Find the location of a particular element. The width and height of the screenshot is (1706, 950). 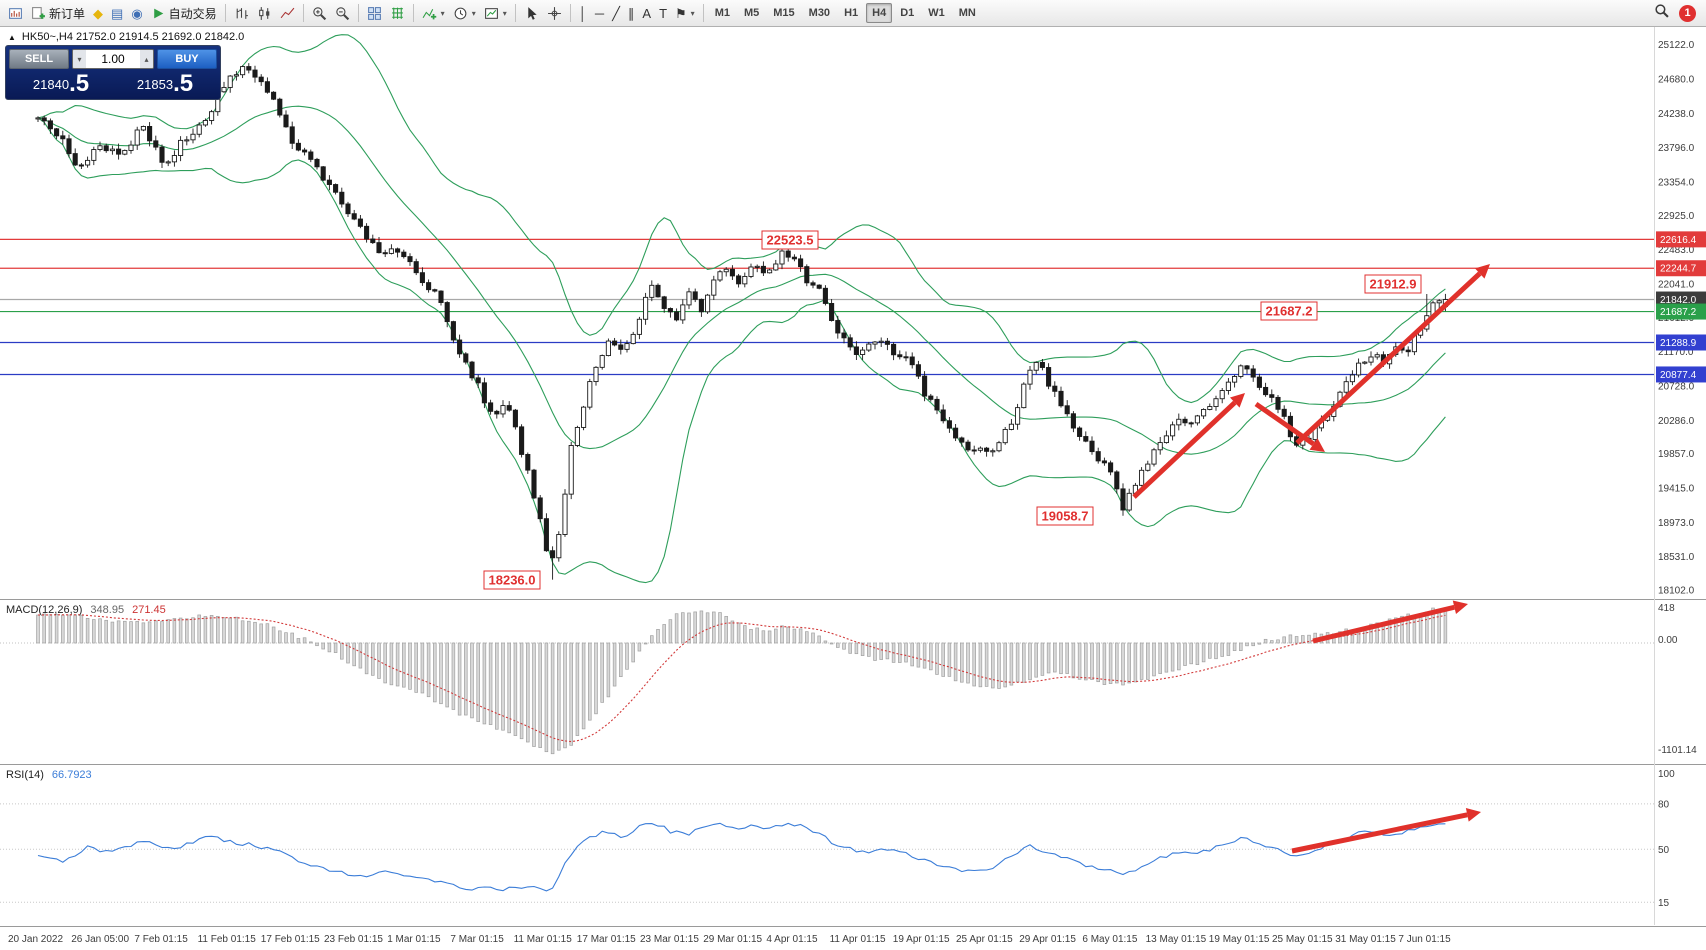

line-chart-icon is located at coordinates (287, 13).